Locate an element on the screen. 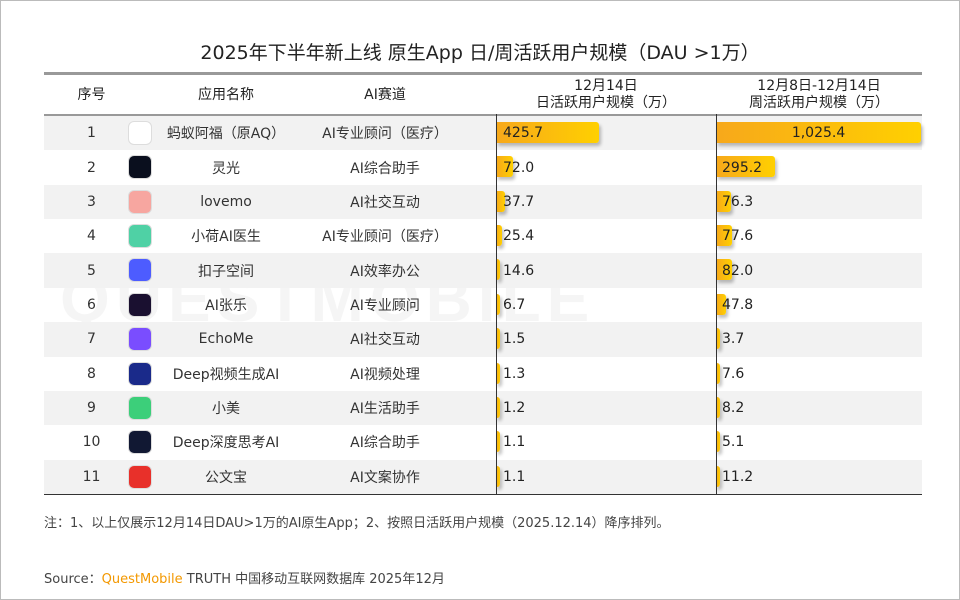 This screenshot has width=960, height=600. header-dau-label: 日活跃用户规模（万） is located at coordinates (606, 103).